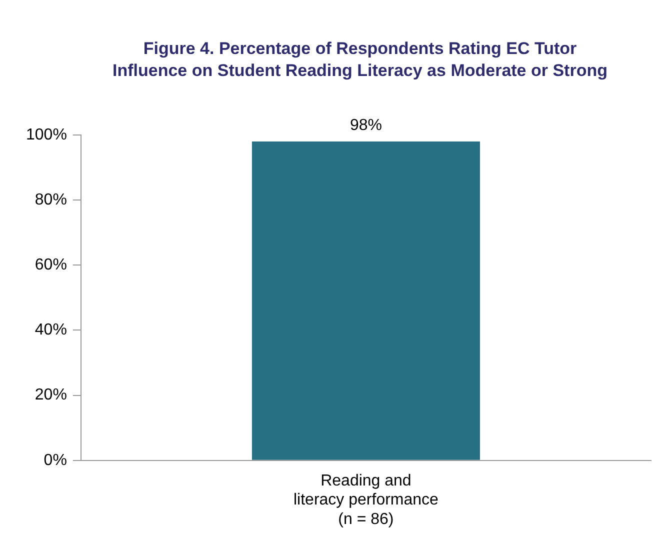  Describe the element at coordinates (360, 60) in the screenshot. I see `chart-title: Figure 4. Percentage of Respondents Rating EC Tutor Influence on Student Reading Literacy as Moderate or Strong` at that location.